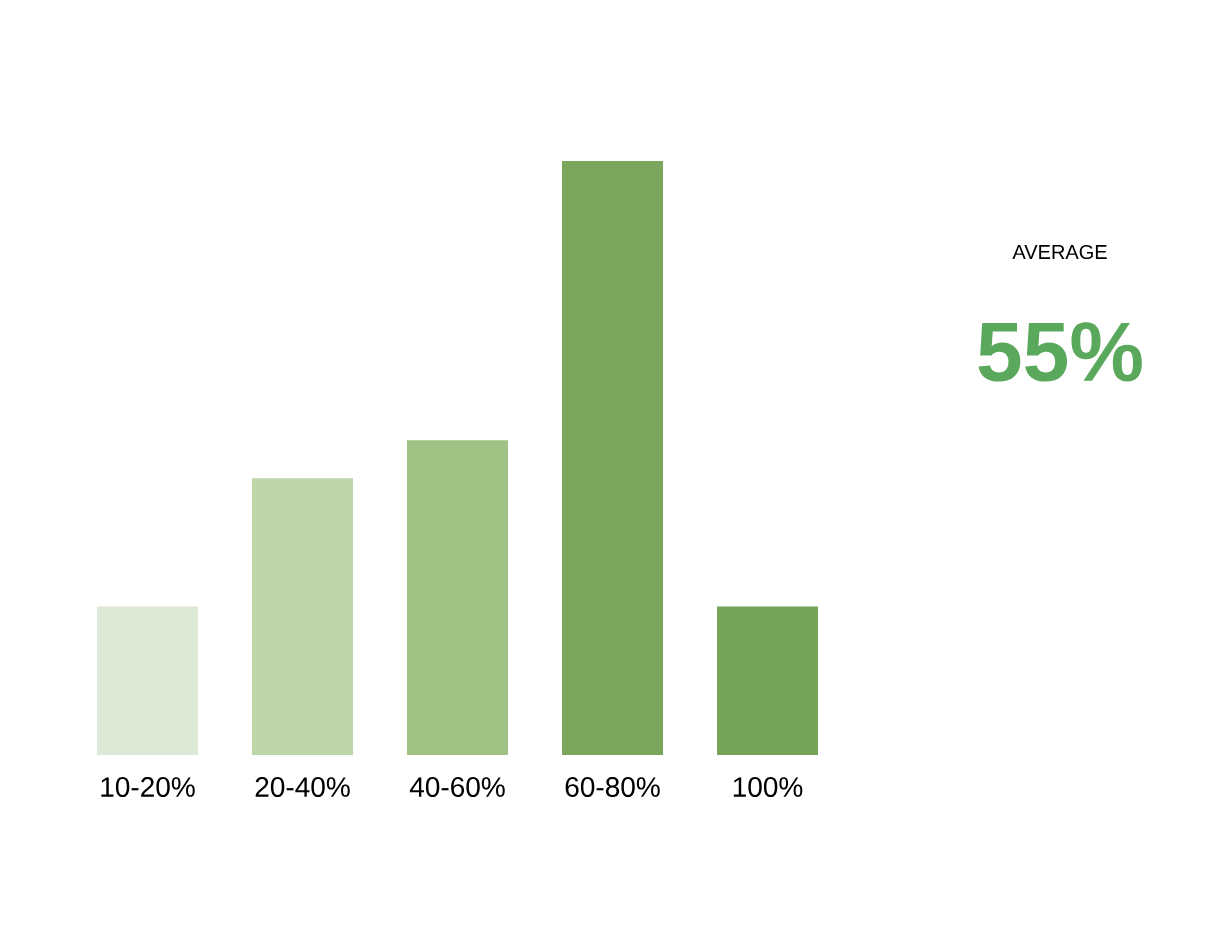  Describe the element at coordinates (1060, 352) in the screenshot. I see `text: 55%` at that location.